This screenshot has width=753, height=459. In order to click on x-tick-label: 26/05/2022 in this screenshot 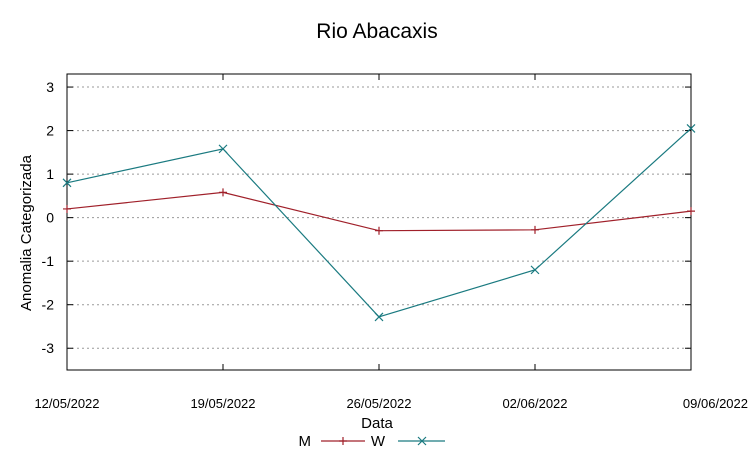, I will do `click(378, 403)`.